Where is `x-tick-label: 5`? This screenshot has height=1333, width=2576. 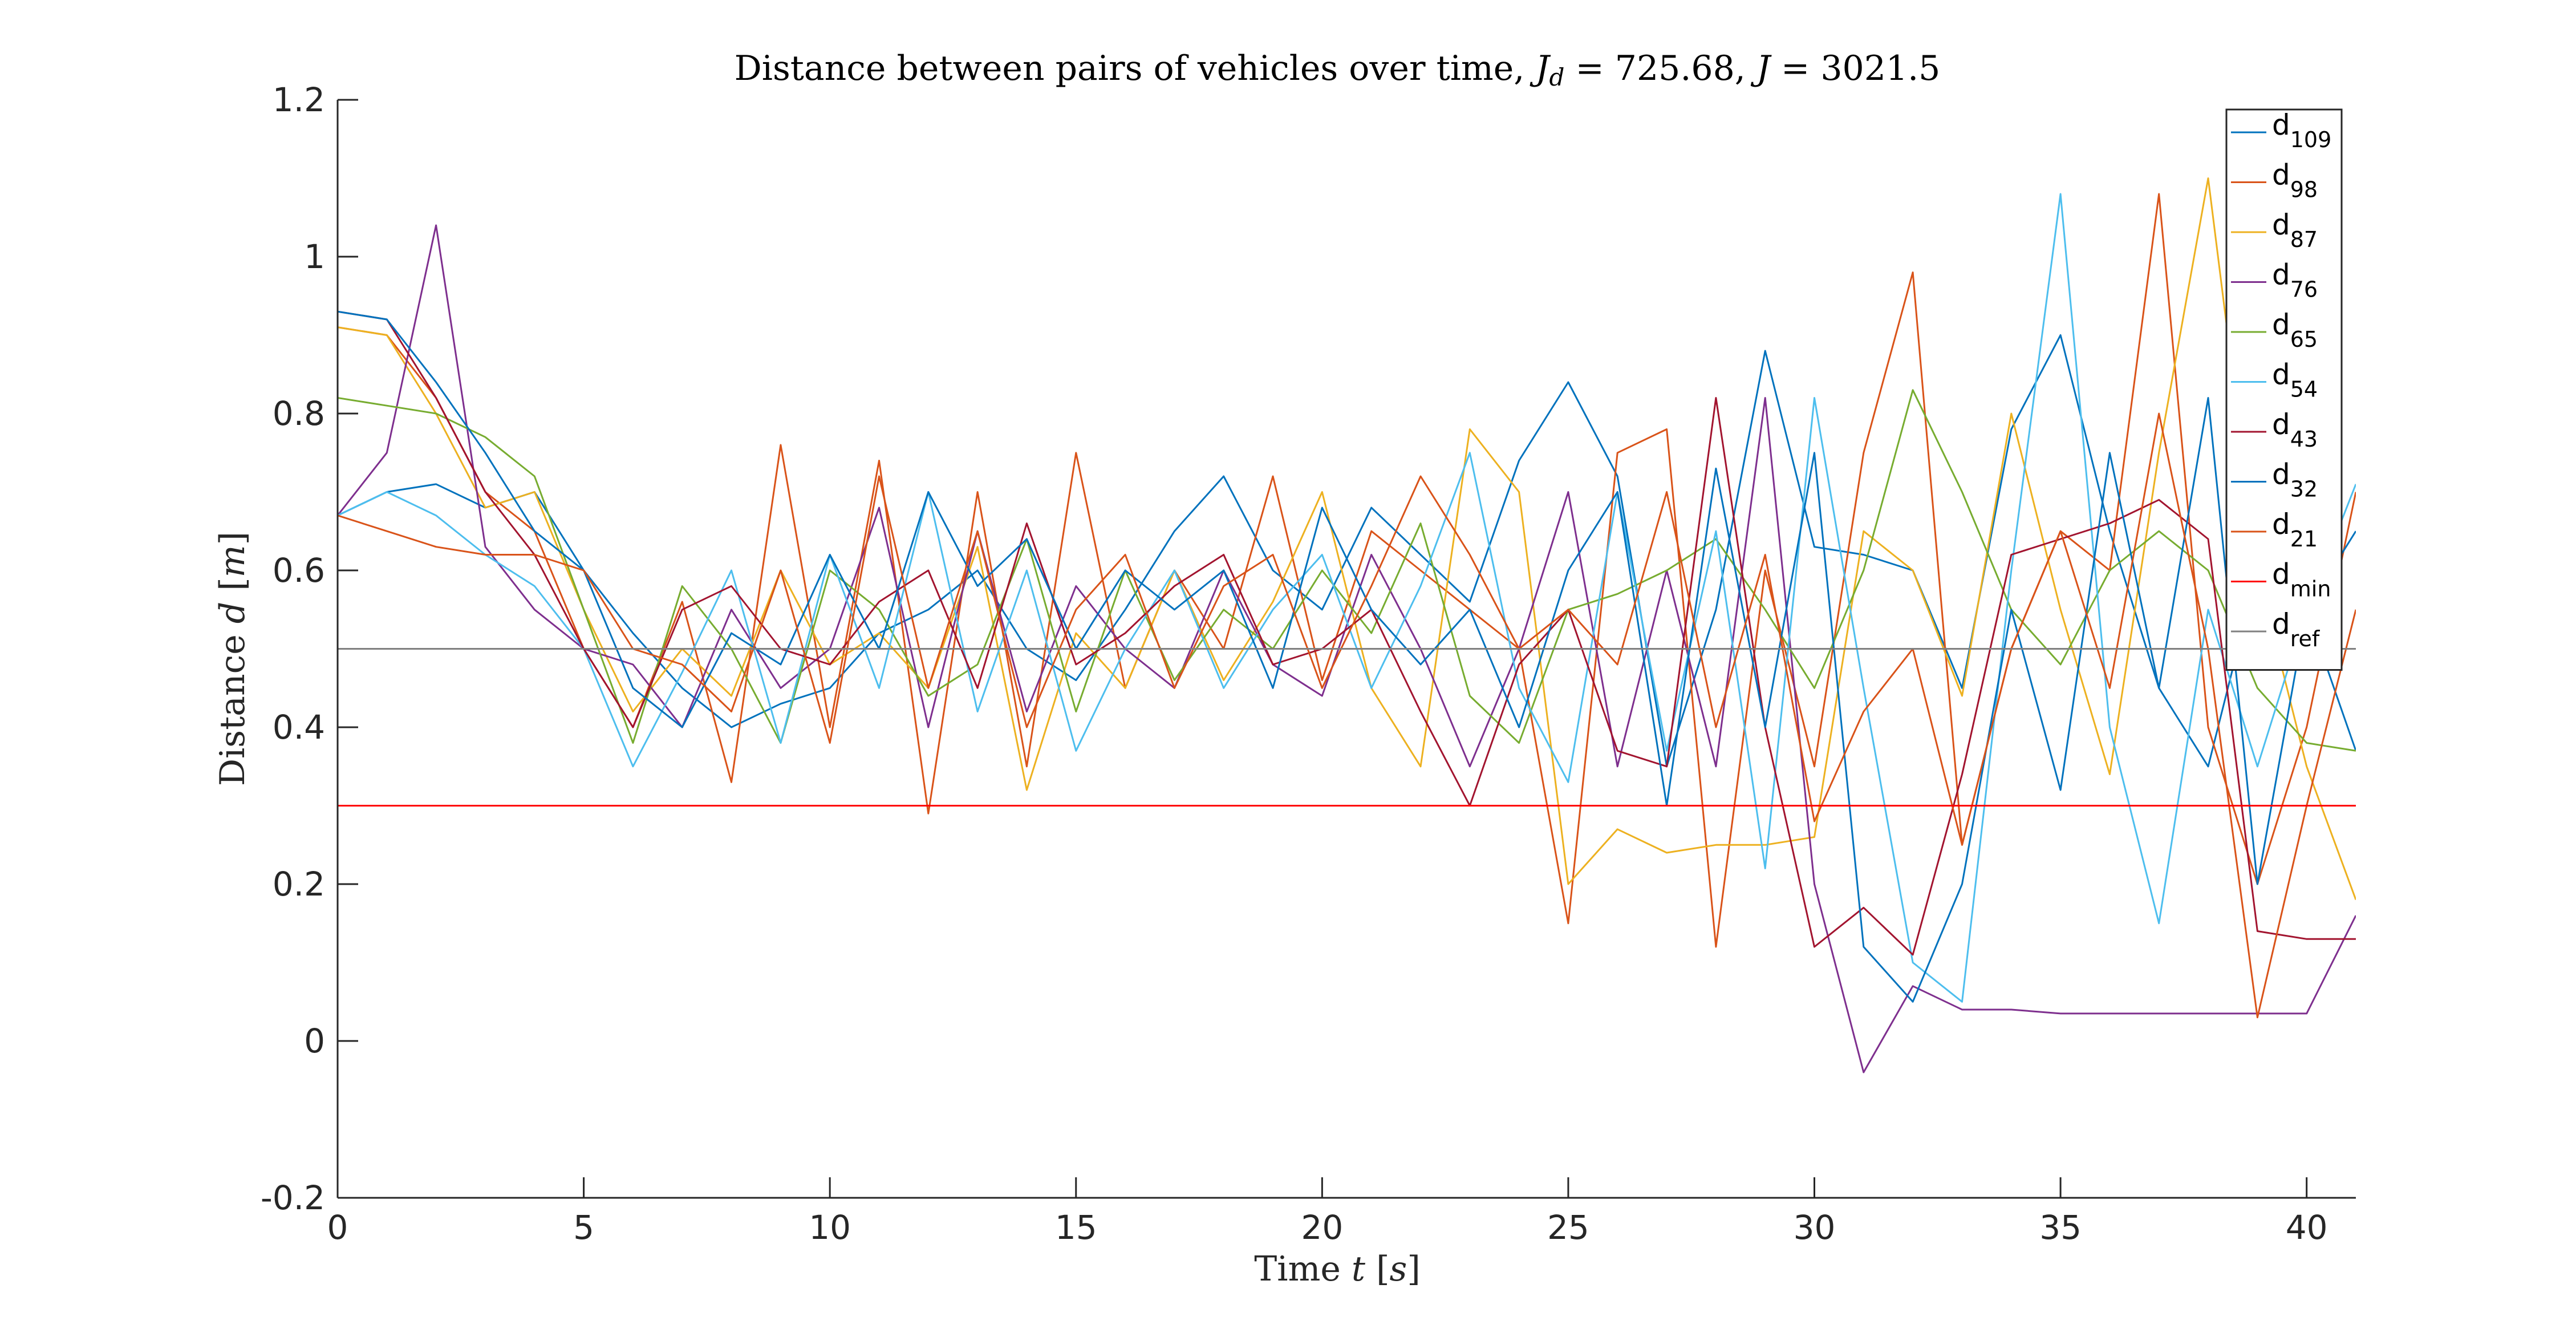 x-tick-label: 5 is located at coordinates (583, 1227).